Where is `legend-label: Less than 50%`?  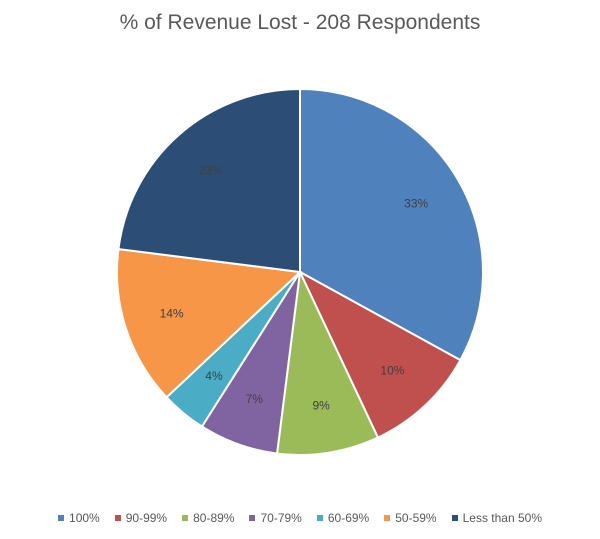 legend-label: Less than 50% is located at coordinates (502, 518).